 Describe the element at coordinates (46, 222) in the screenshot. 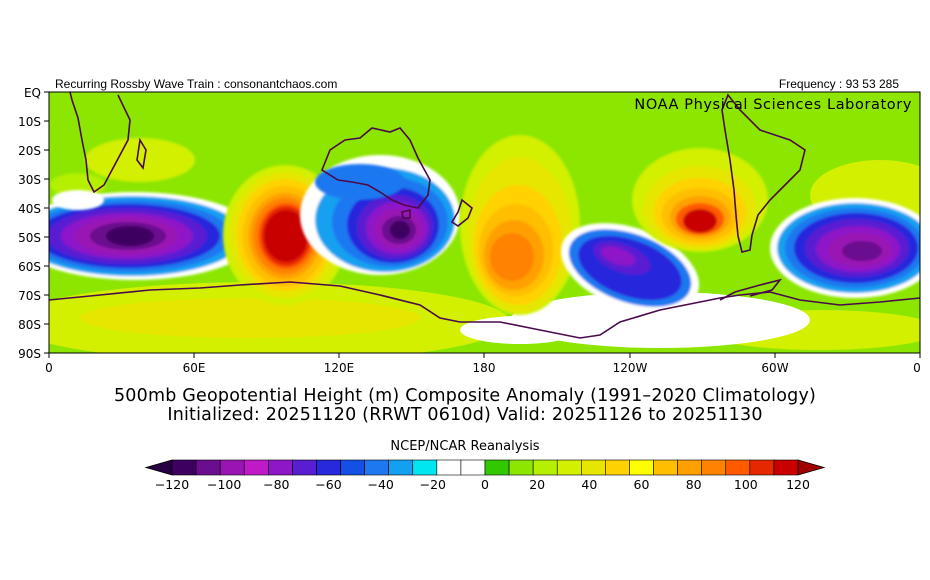

I see `lat-ticks` at that location.